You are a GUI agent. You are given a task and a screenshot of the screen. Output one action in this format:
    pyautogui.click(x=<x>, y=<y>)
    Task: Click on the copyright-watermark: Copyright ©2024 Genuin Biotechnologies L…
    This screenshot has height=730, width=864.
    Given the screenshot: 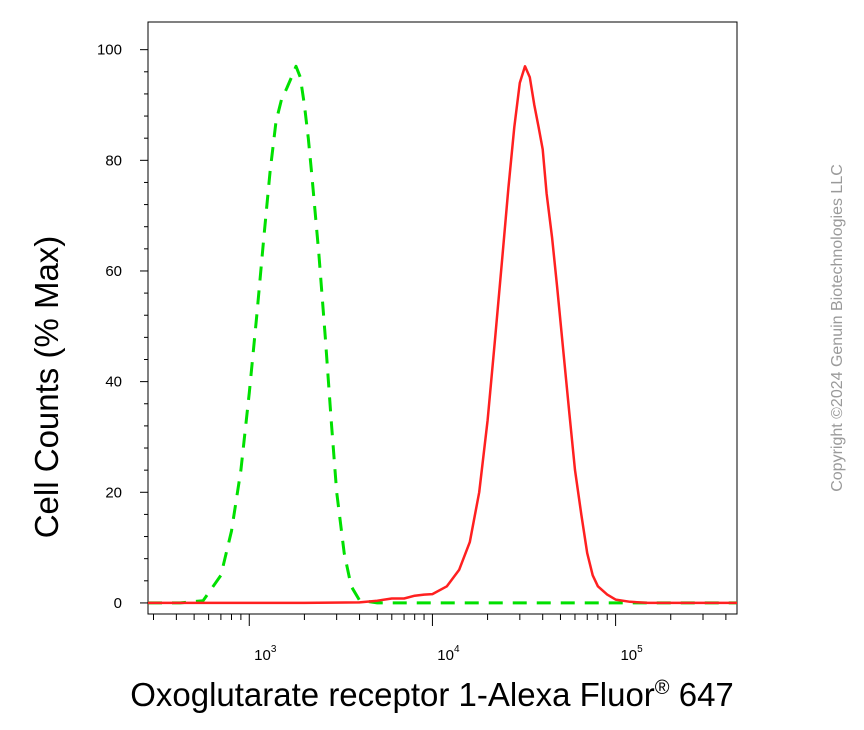 What is the action you would take?
    pyautogui.click(x=837, y=328)
    